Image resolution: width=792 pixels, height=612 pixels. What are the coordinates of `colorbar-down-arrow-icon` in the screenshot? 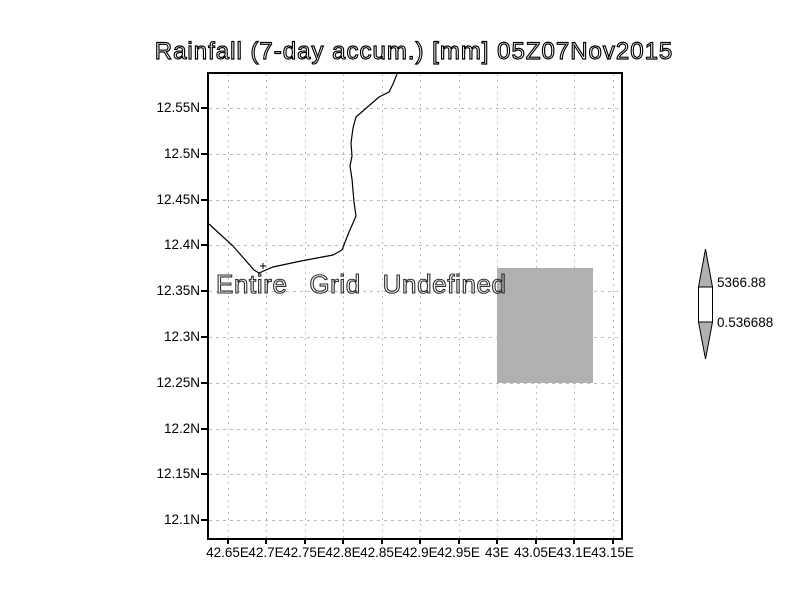 It's located at (705, 340).